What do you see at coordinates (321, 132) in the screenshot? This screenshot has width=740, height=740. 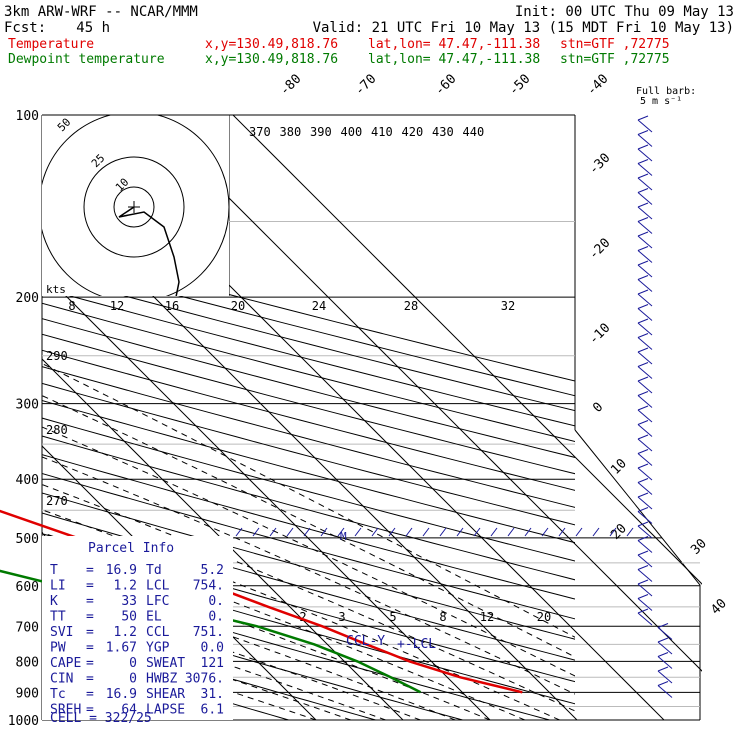 I see `theta-e-label: 390` at bounding box center [321, 132].